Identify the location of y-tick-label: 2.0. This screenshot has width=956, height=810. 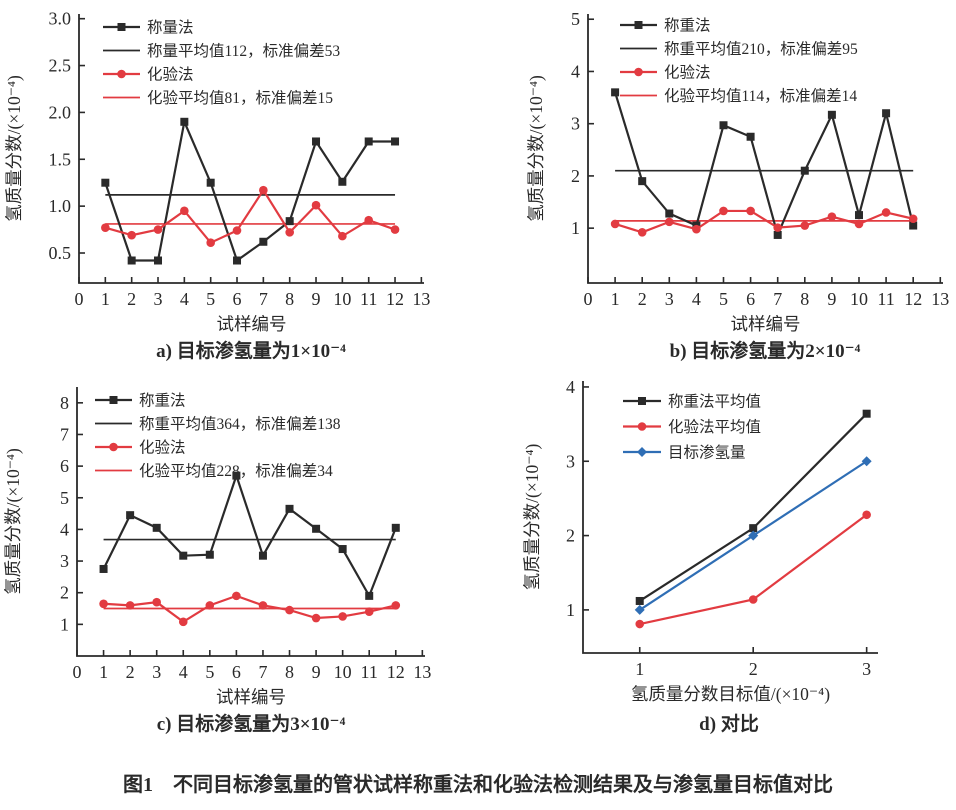
(60, 112).